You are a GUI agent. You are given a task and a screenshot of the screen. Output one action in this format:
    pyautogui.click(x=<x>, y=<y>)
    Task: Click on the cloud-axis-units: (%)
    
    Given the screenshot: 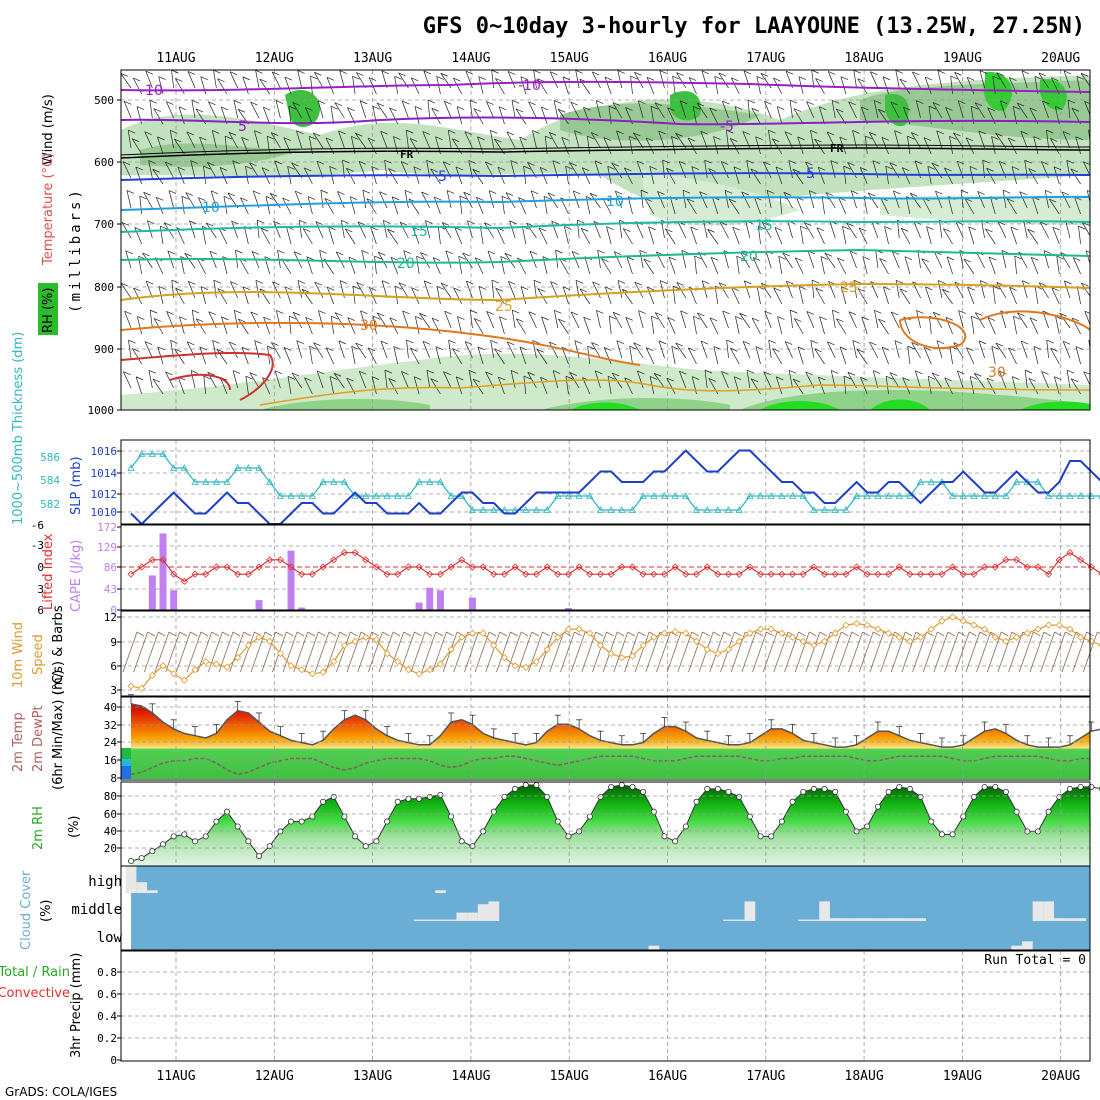 What is the action you would take?
    pyautogui.click(x=46, y=911)
    